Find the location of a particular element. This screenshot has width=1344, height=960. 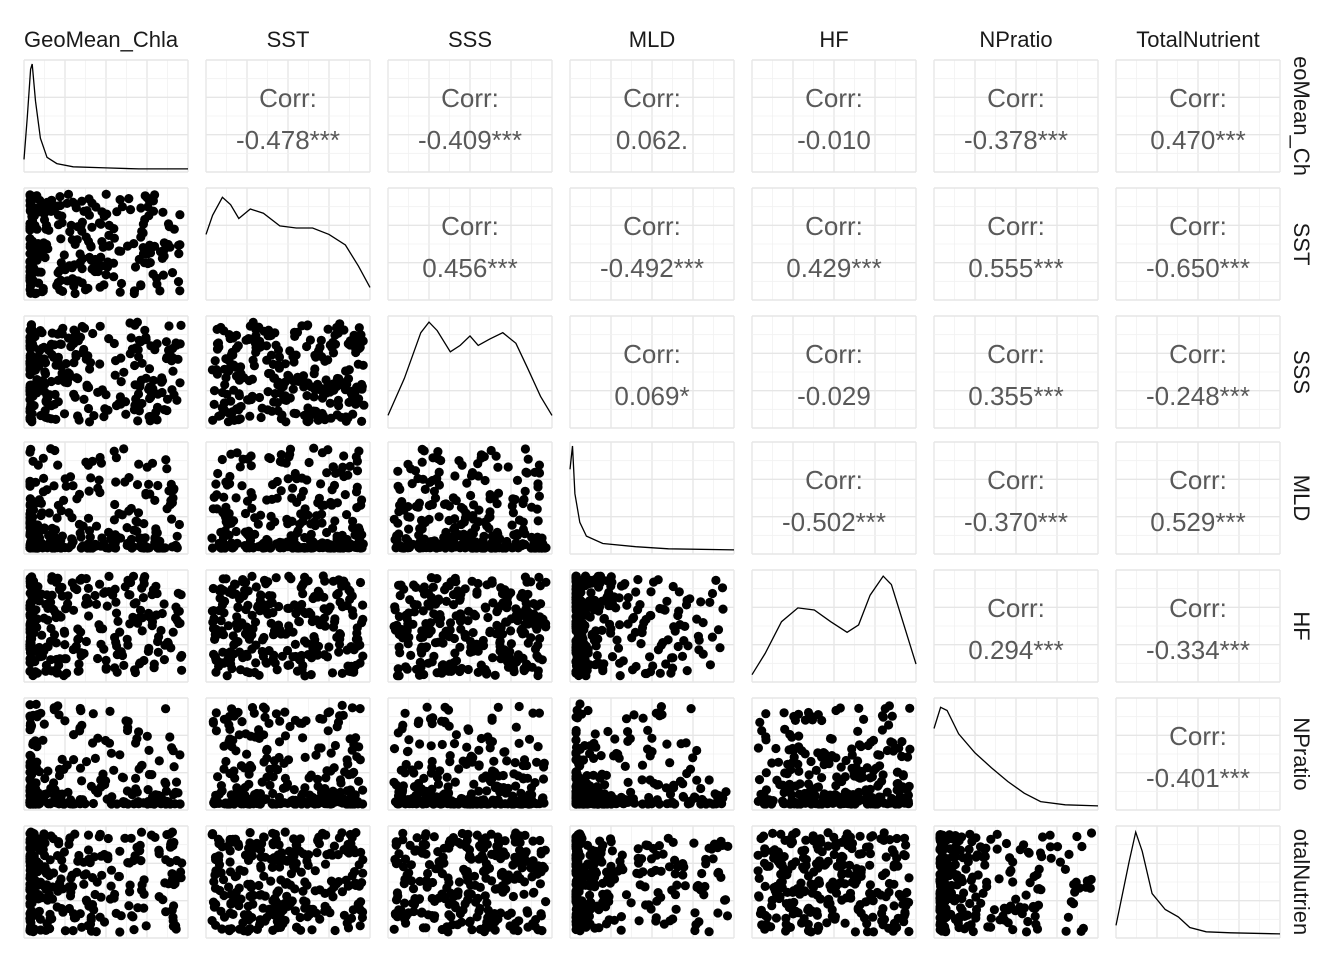

panel-SST-NPratio: Corr:0.555*** is located at coordinates (1016, 244).